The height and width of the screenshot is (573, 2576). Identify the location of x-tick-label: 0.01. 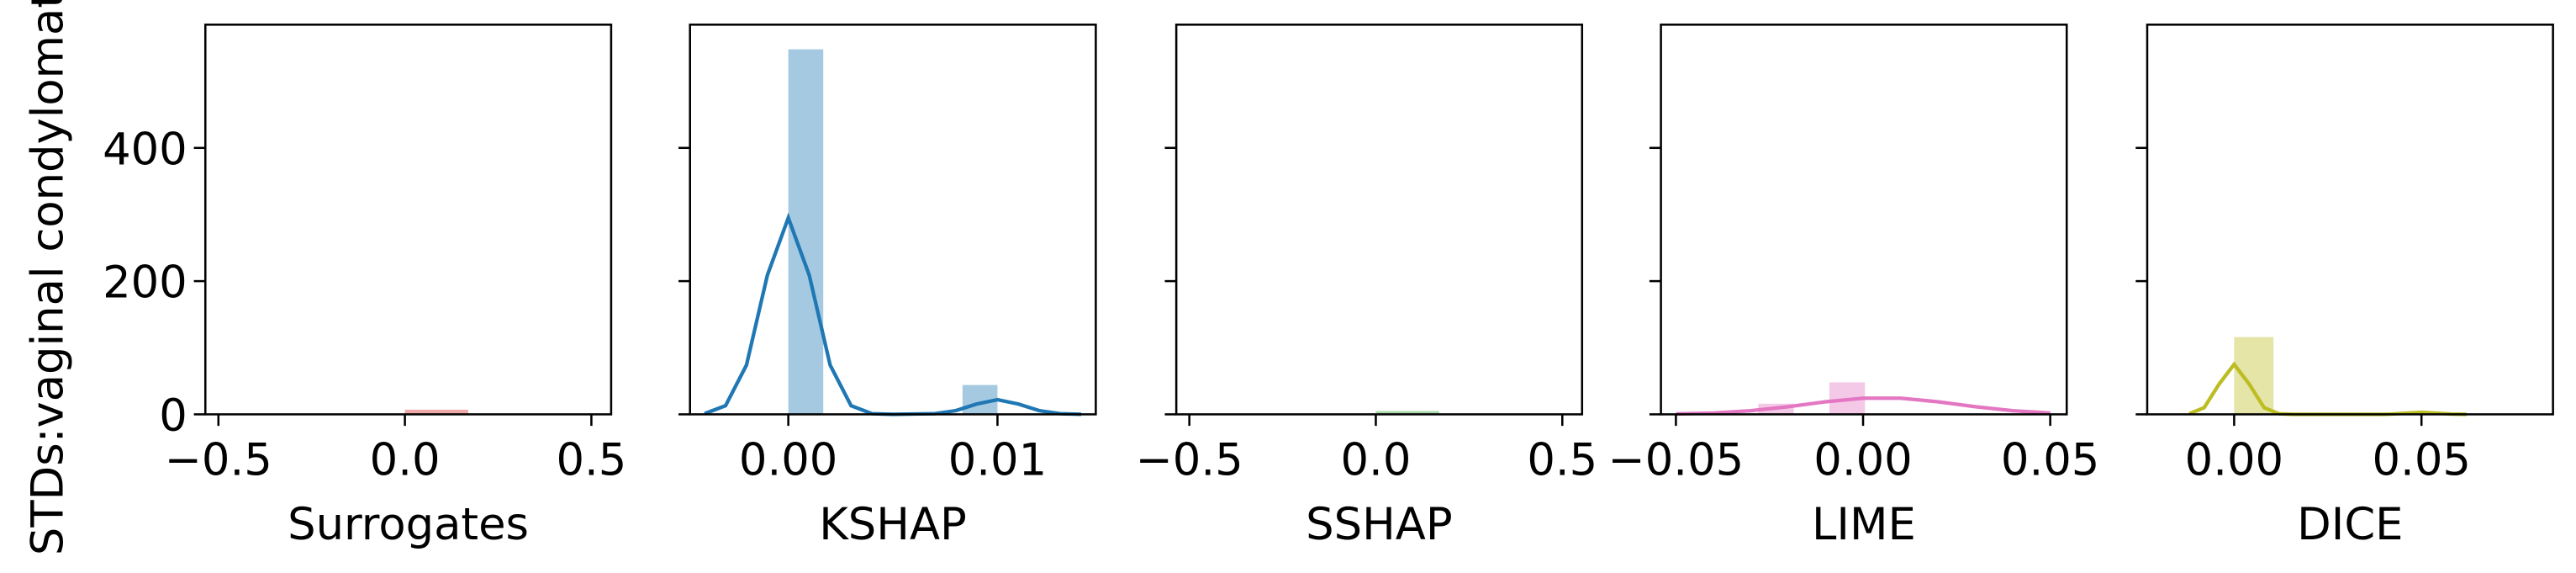
(998, 460).